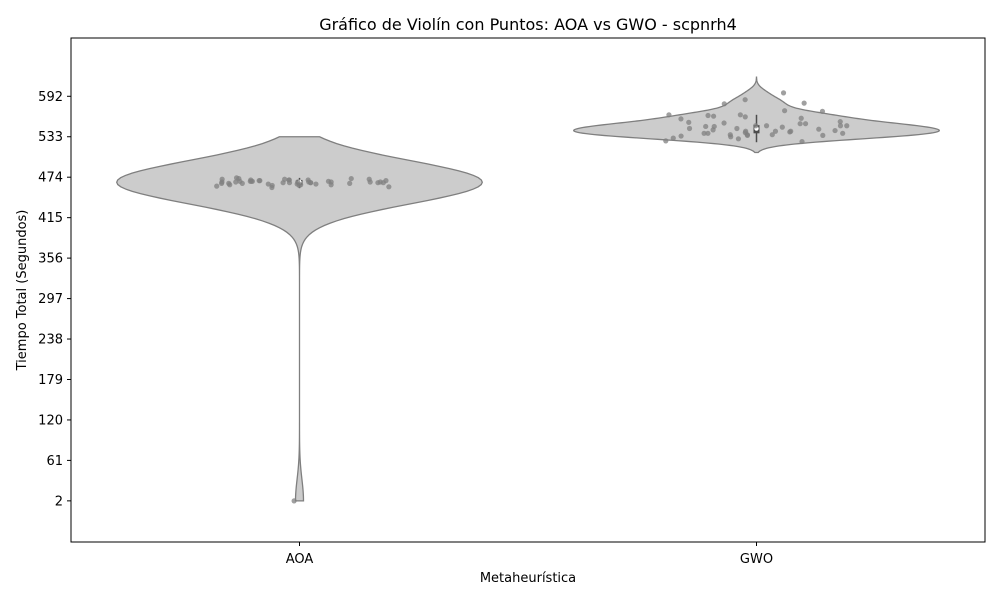 This screenshot has width=1000, height=600. What do you see at coordinates (22, 291) in the screenshot?
I see `y-axis-label: Tiempo Total (Segundos)` at bounding box center [22, 291].